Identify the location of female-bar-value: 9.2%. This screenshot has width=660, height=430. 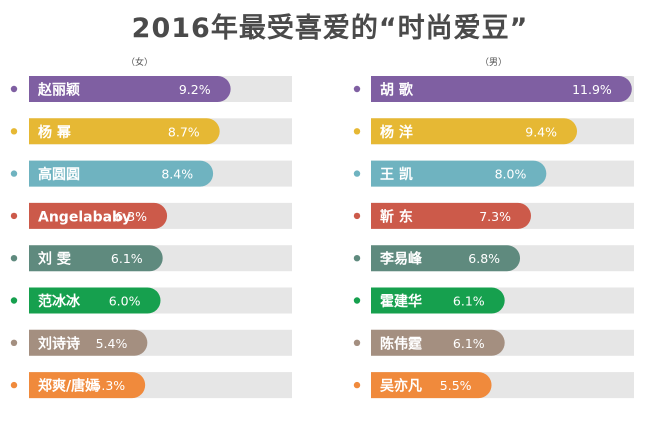
(195, 89).